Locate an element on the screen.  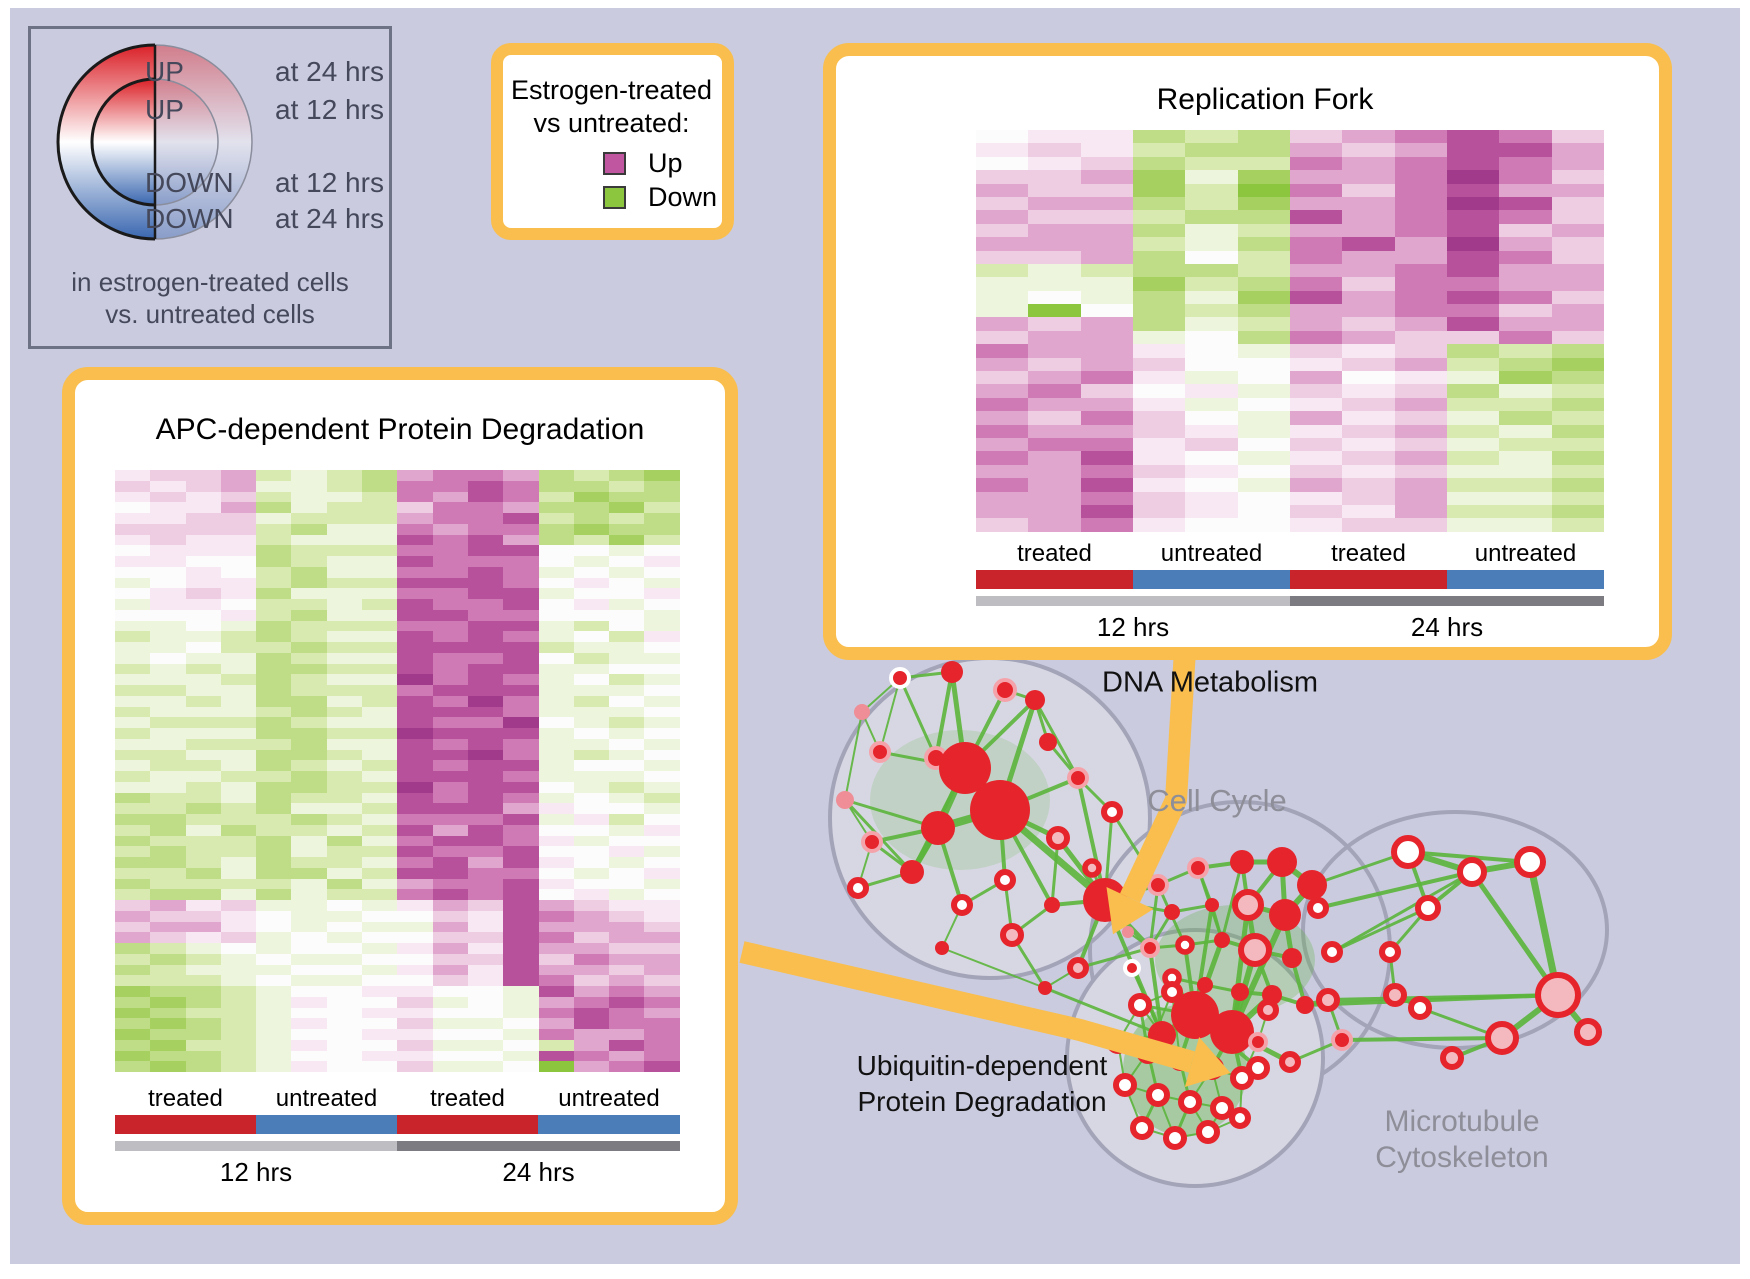
apc-12hrs-label: 12 hrs is located at coordinates (256, 1172).